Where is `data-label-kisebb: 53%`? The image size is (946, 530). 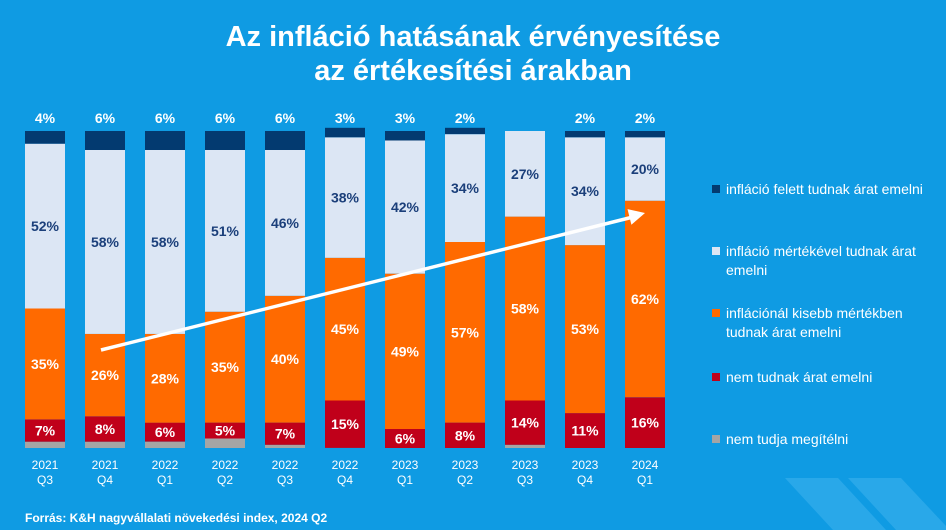 data-label-kisebb: 53% is located at coordinates (585, 329).